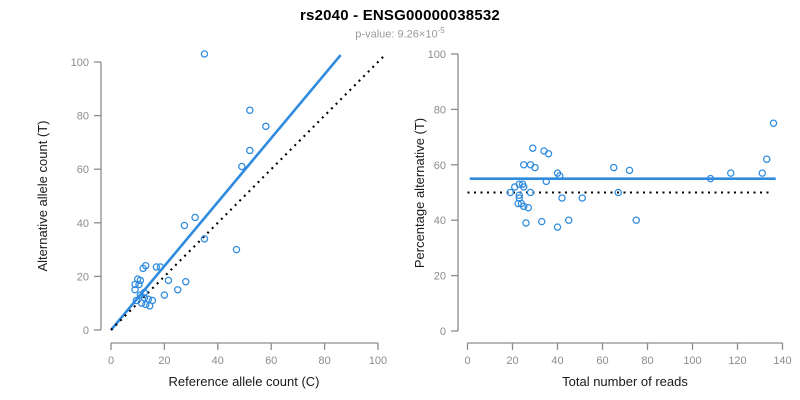 This screenshot has width=800, height=400. Describe the element at coordinates (625, 381) in the screenshot. I see `right-x-axis-label: Total number of reads` at that location.